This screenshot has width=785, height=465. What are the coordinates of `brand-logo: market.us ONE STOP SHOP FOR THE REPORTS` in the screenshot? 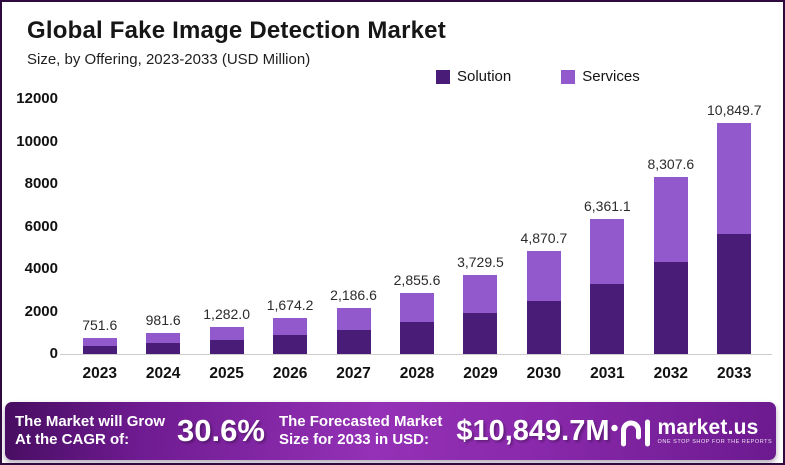 It's located at (691, 431).